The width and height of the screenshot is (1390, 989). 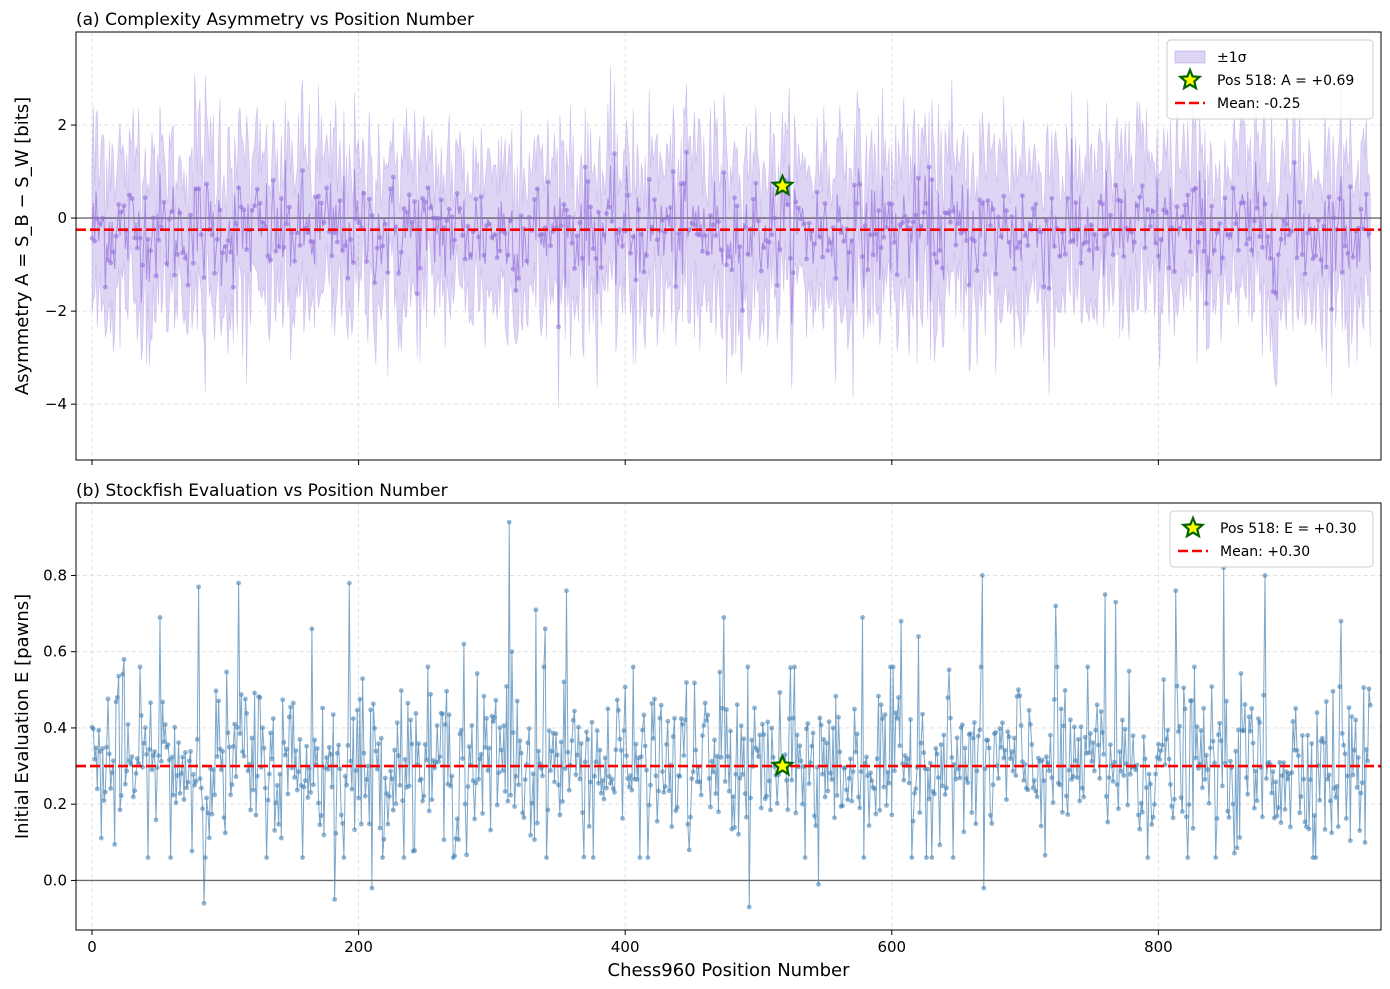 I want to click on x-tick-label: 800, so click(x=1158, y=947).